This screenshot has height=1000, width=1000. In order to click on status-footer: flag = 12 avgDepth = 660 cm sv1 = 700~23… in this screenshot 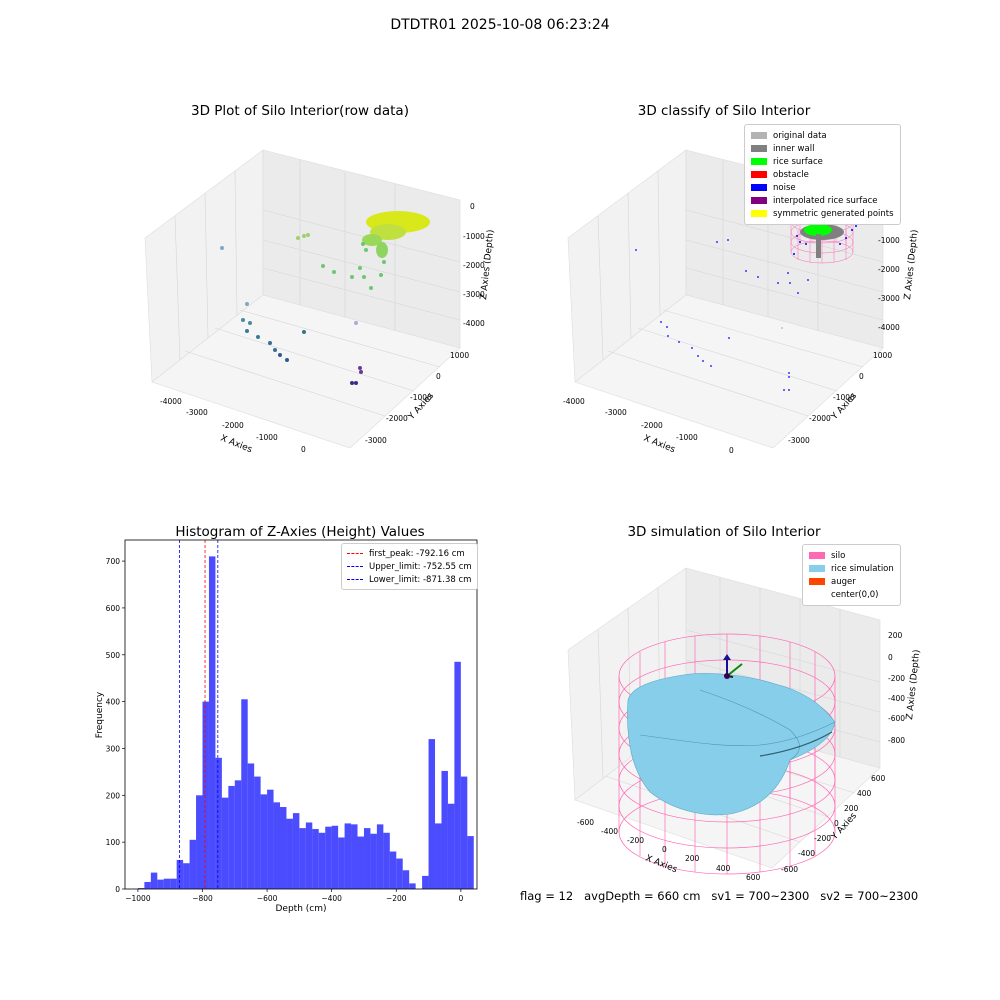, I will do `click(719, 896)`.